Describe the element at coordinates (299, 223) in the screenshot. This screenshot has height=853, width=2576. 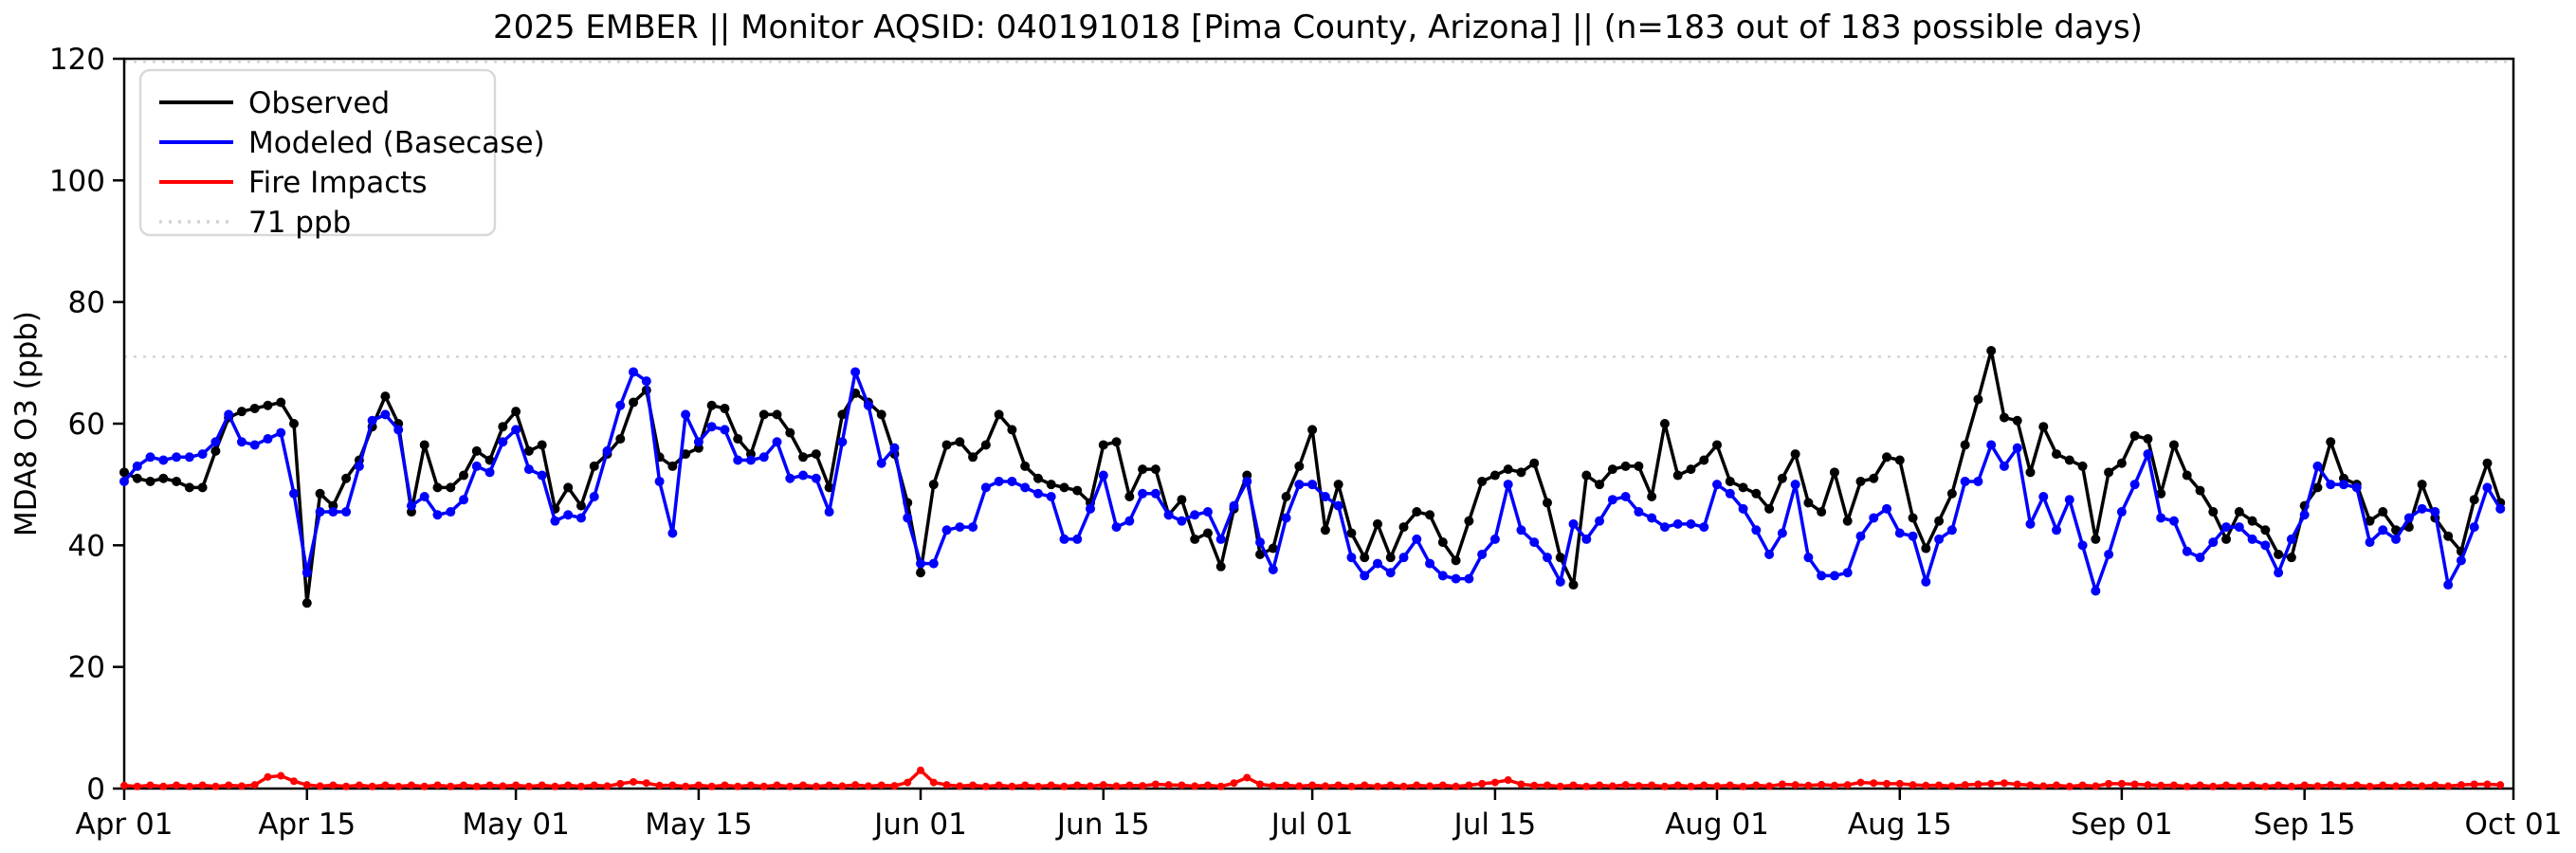
I see `legend-label: 71 ppb` at that location.